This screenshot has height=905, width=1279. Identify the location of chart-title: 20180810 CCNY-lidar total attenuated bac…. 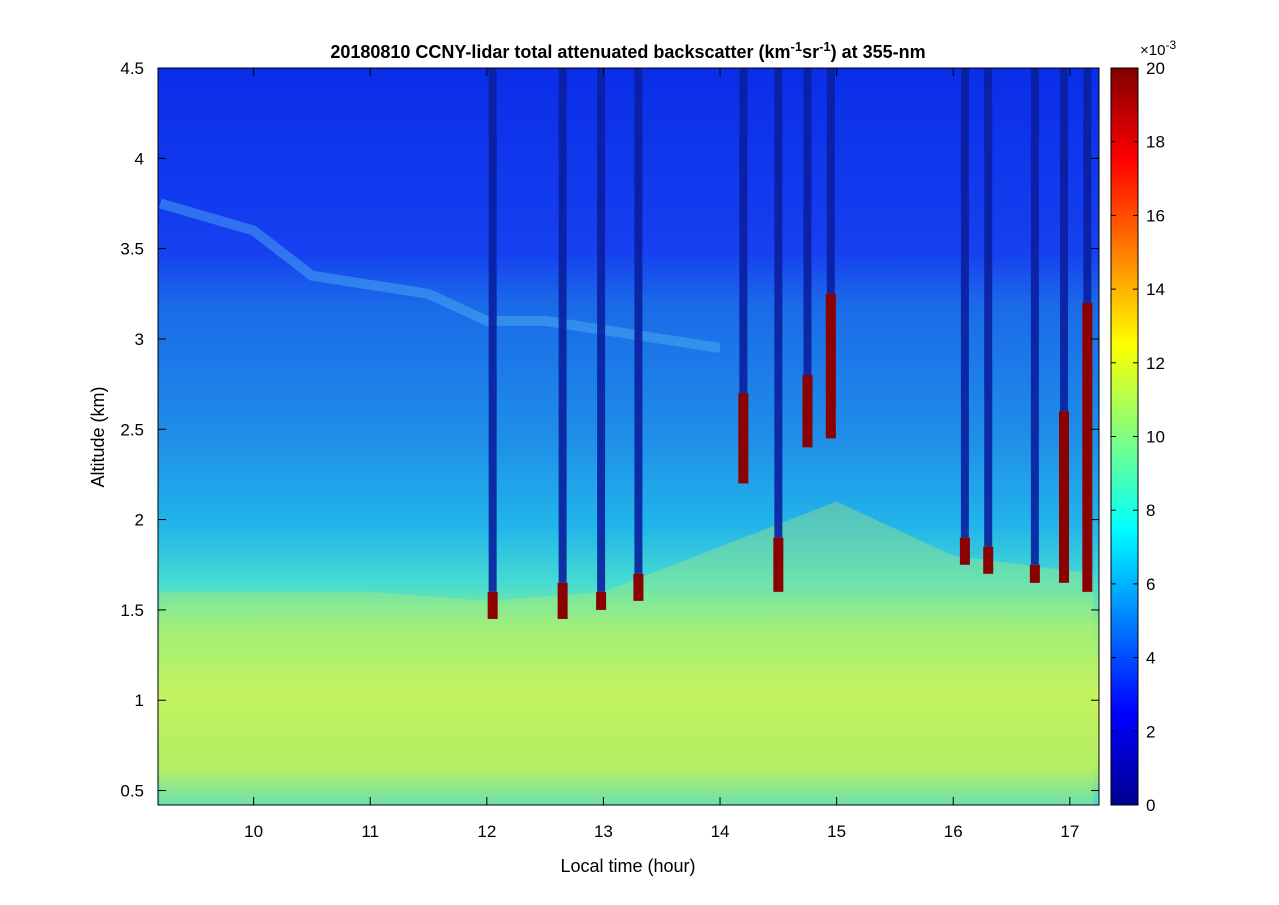
(627, 50).